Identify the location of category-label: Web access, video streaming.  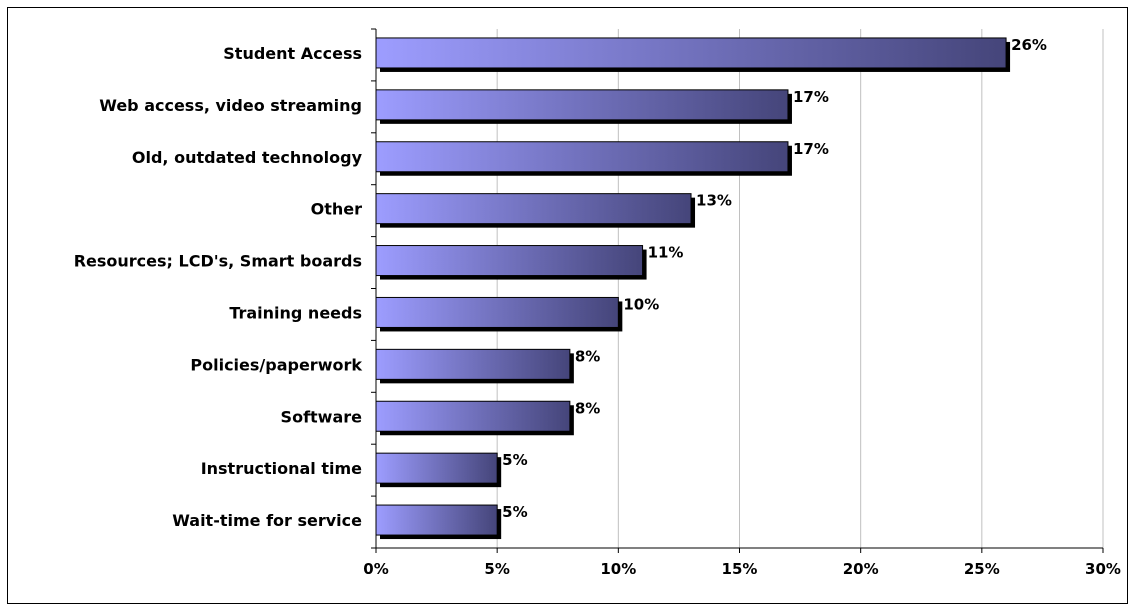
(230, 105).